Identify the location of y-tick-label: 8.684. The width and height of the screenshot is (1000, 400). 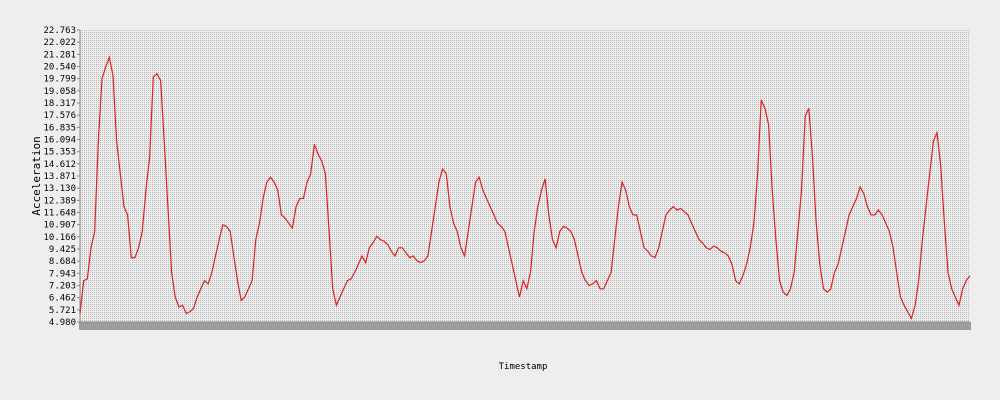
(62, 262).